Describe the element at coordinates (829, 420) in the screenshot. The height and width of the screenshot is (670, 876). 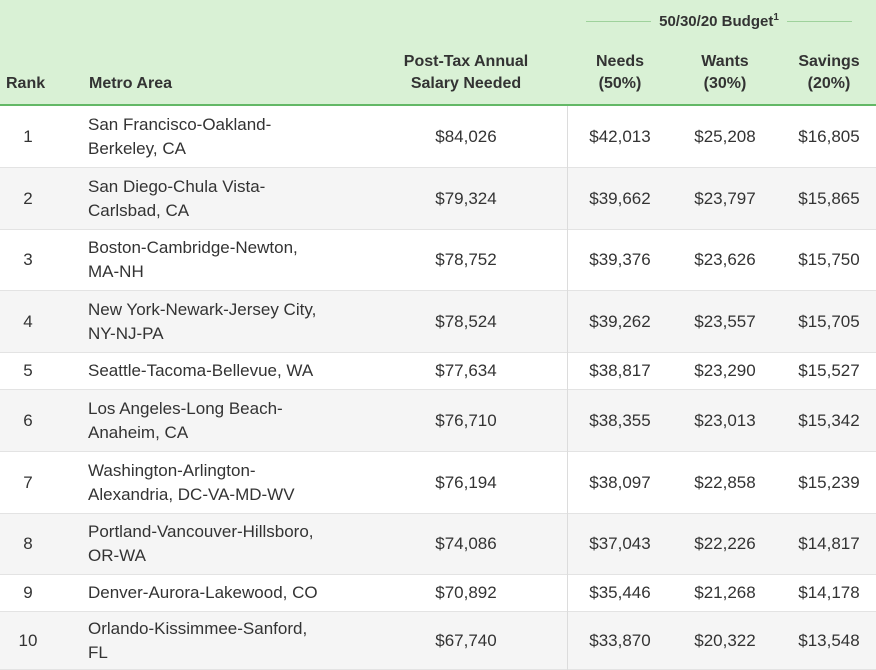
I see `savings-cell: $15,342` at that location.